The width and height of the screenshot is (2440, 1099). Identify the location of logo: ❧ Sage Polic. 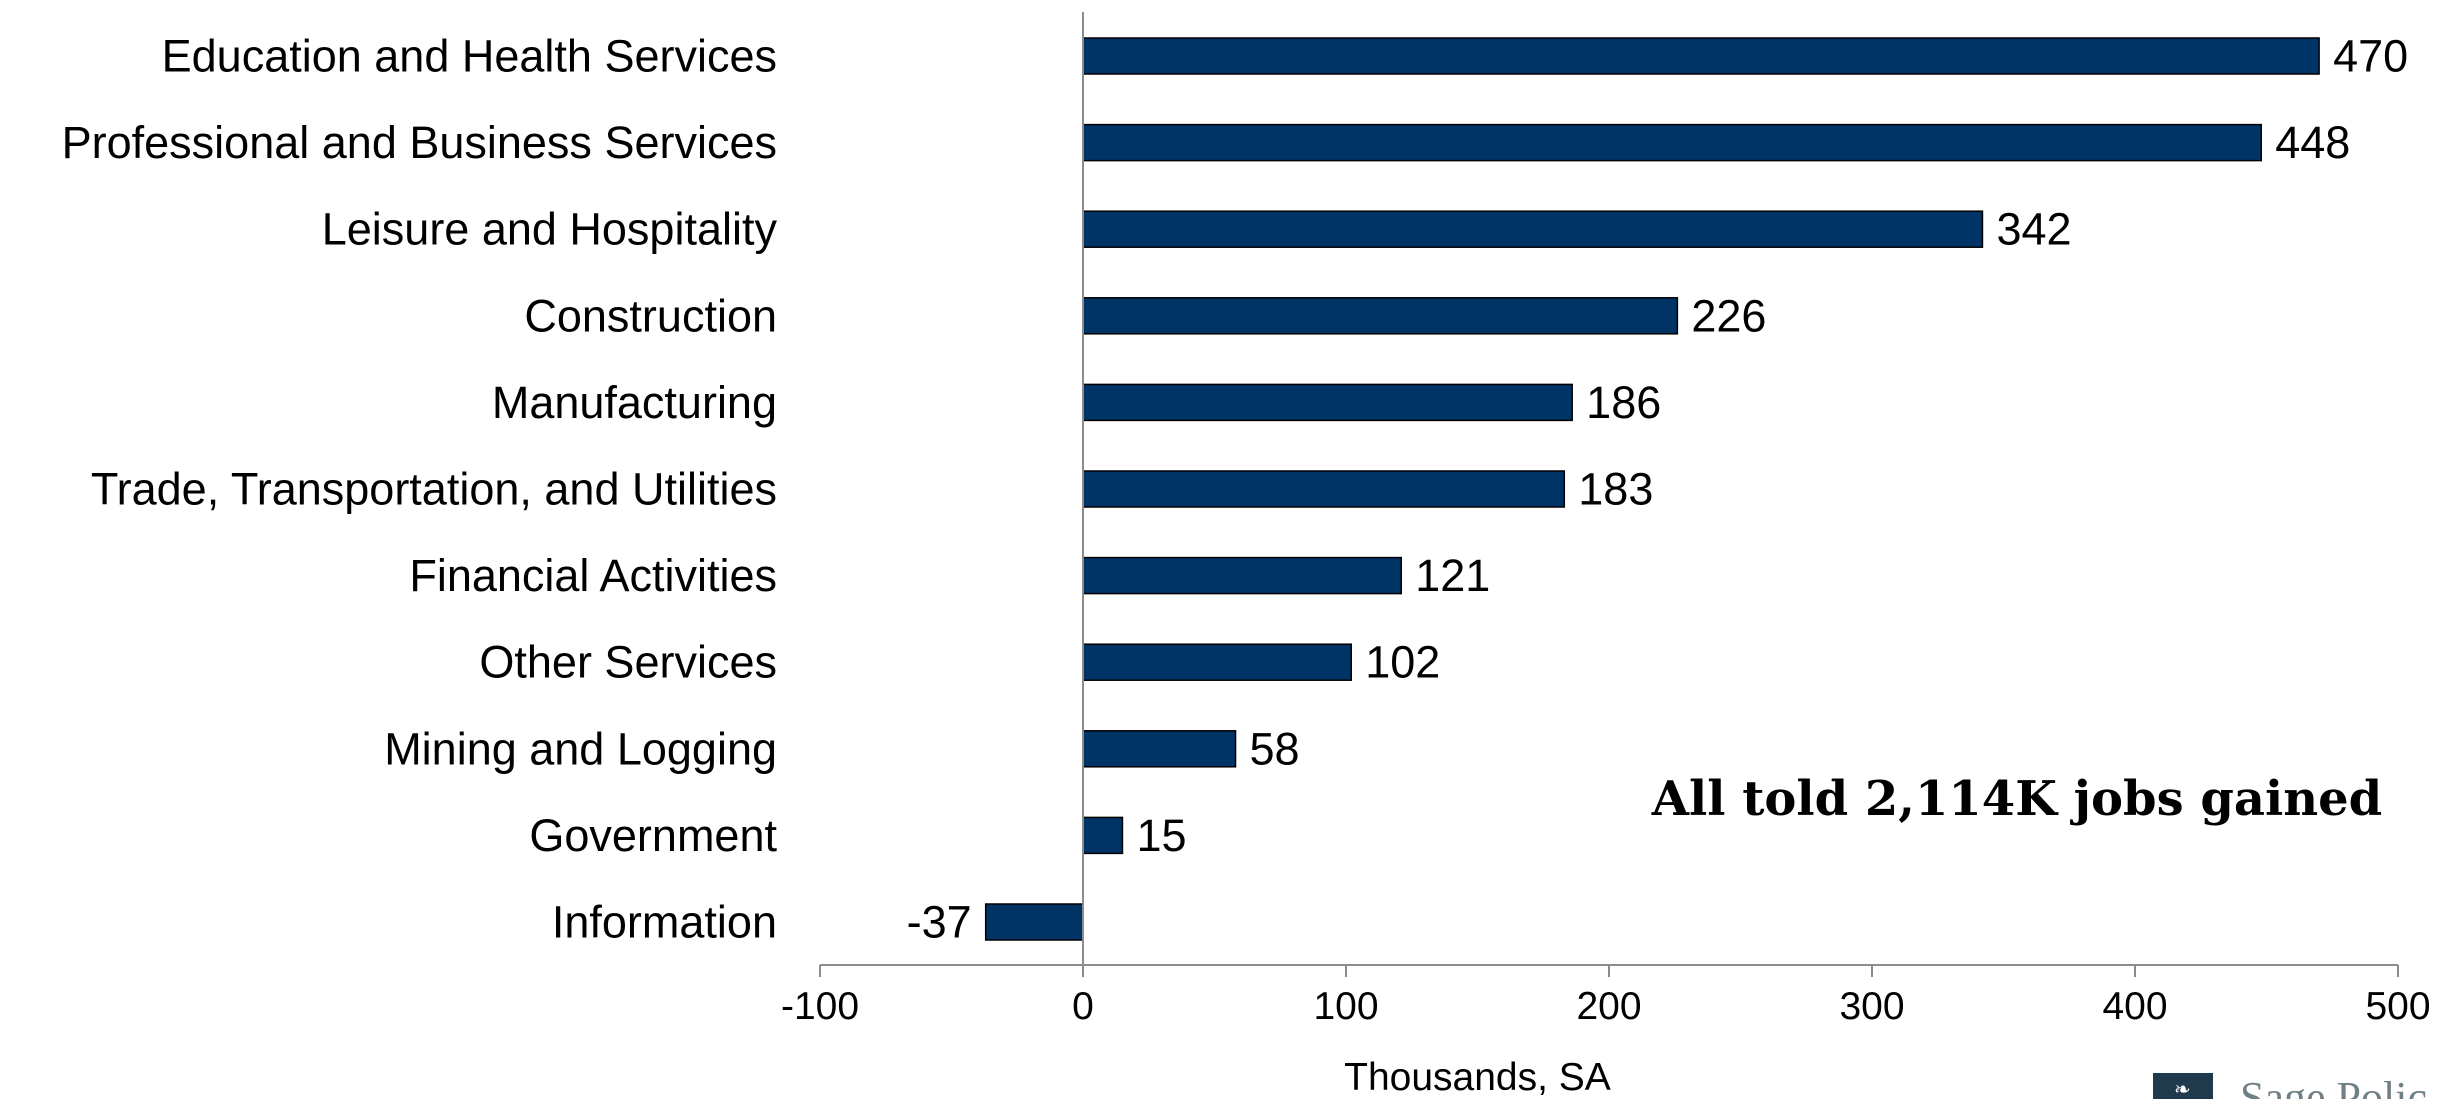
(2290, 1086).